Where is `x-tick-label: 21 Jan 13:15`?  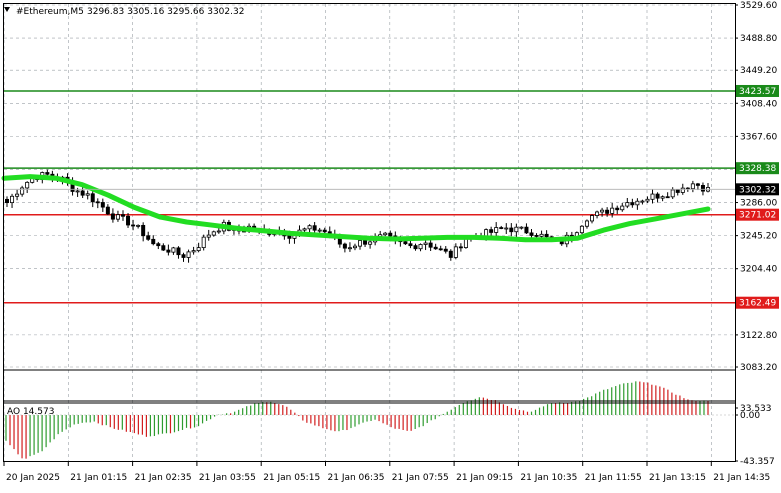
x-tick-label: 21 Jan 13:15 is located at coordinates (677, 478).